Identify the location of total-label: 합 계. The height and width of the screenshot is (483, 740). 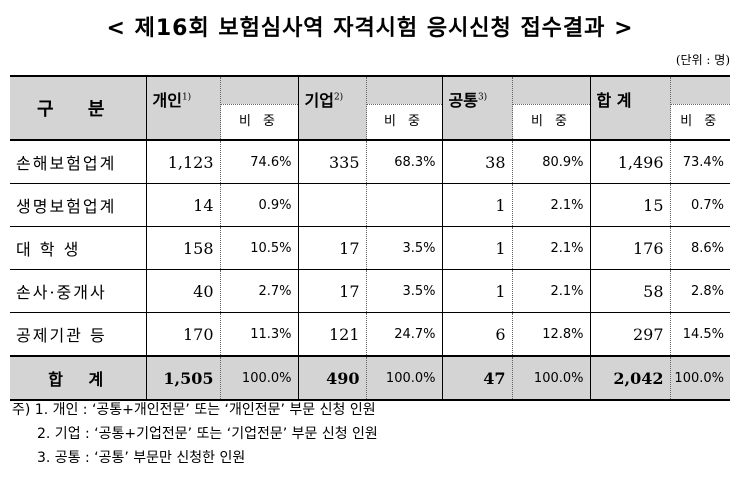
(78, 378).